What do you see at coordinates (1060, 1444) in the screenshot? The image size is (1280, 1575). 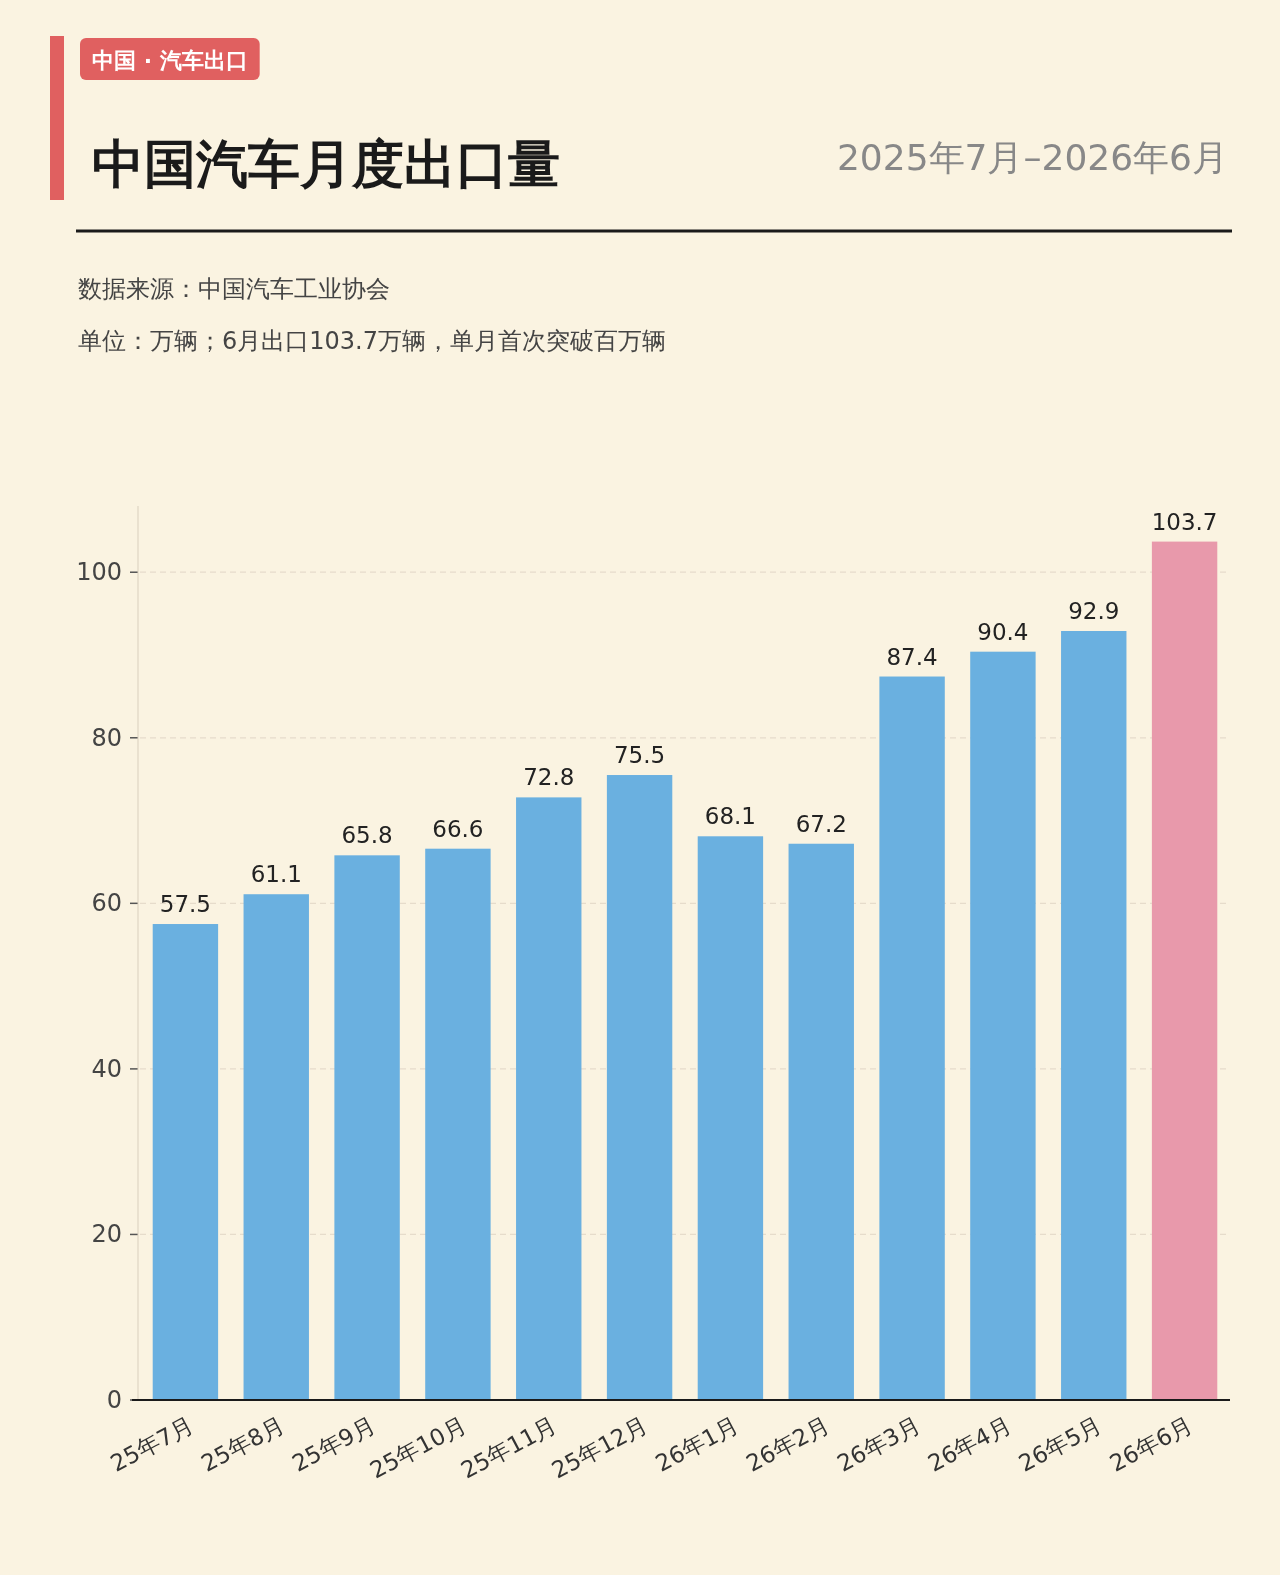 I see `x-tick-label: 26年5月` at bounding box center [1060, 1444].